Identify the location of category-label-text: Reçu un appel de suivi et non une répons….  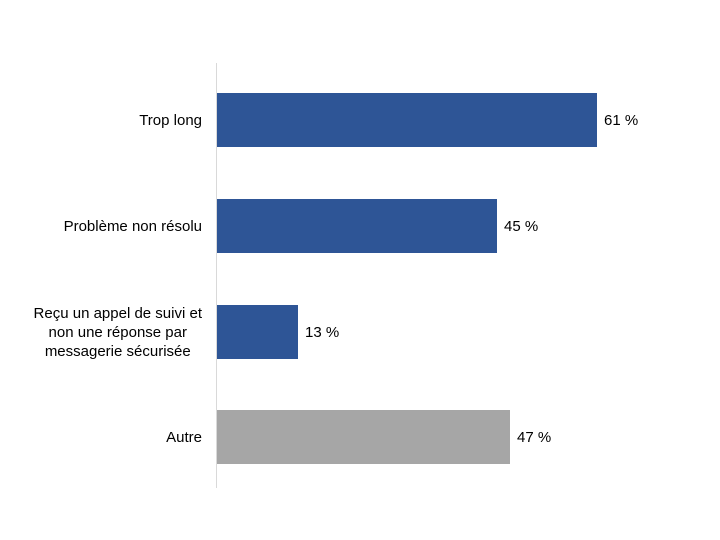
(117, 332).